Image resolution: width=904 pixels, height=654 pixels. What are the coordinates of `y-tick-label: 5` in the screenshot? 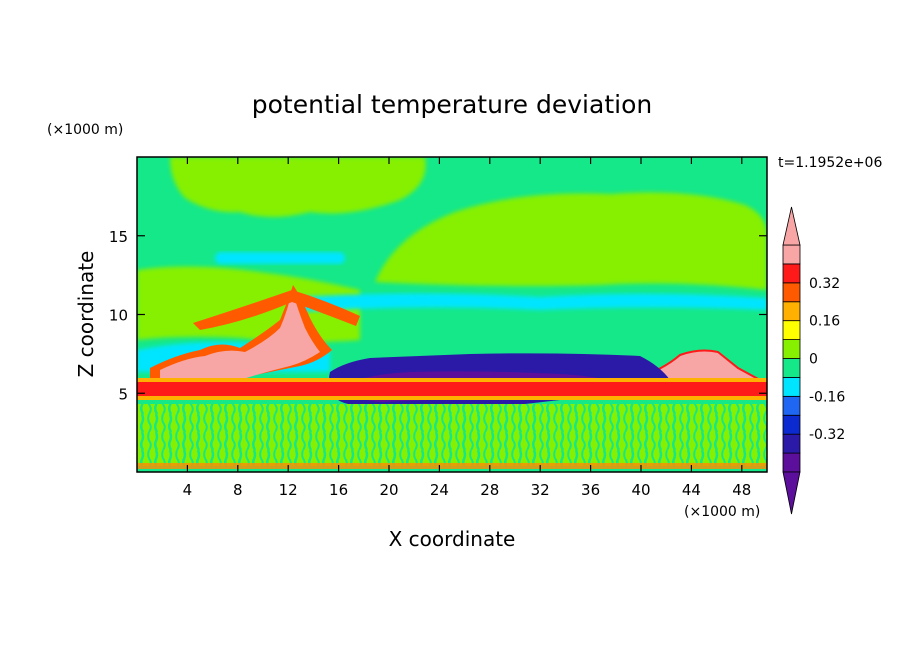 It's located at (123, 394).